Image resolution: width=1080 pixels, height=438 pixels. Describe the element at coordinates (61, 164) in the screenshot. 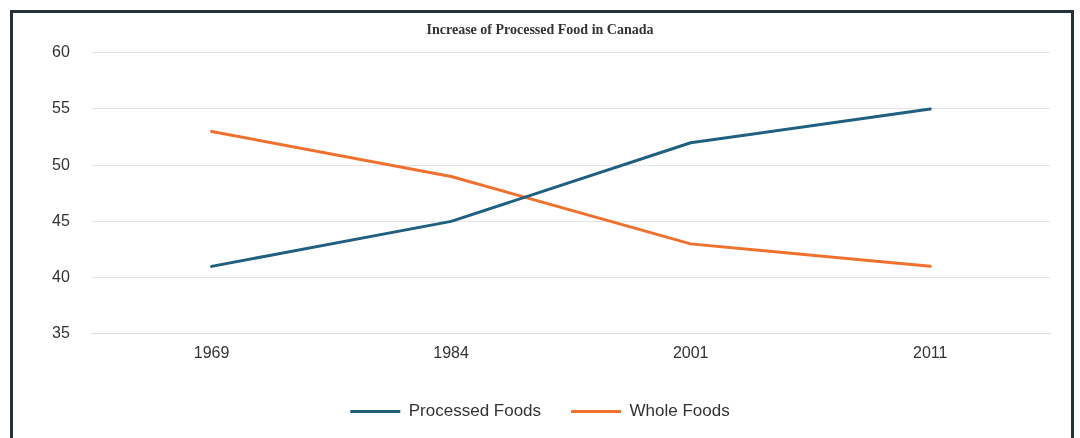

I see `y-tick-label: 50` at that location.